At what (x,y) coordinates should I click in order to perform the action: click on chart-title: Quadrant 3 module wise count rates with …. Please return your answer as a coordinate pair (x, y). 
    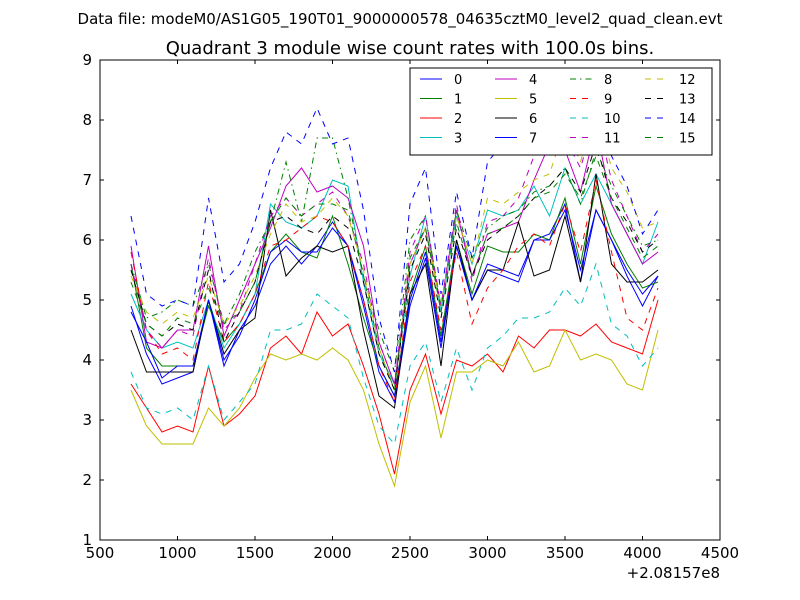
    Looking at the image, I should click on (410, 48).